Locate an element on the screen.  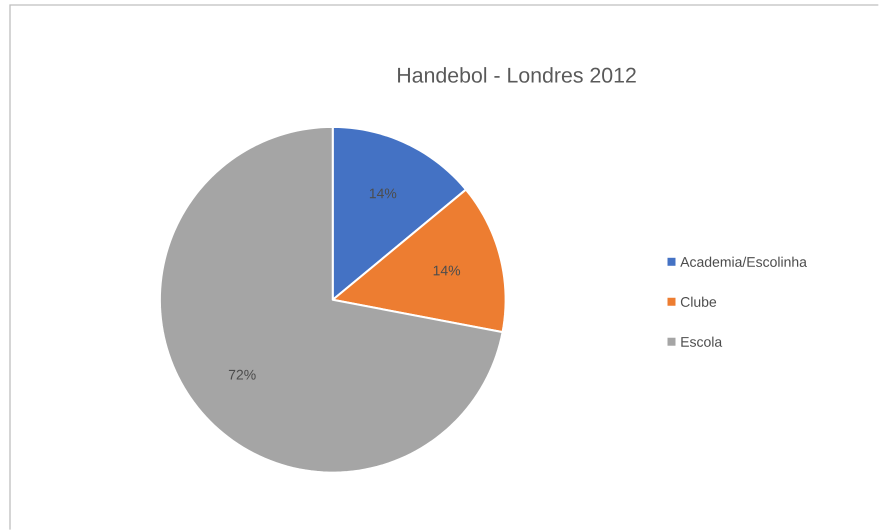
legend-label: Escola is located at coordinates (701, 341).